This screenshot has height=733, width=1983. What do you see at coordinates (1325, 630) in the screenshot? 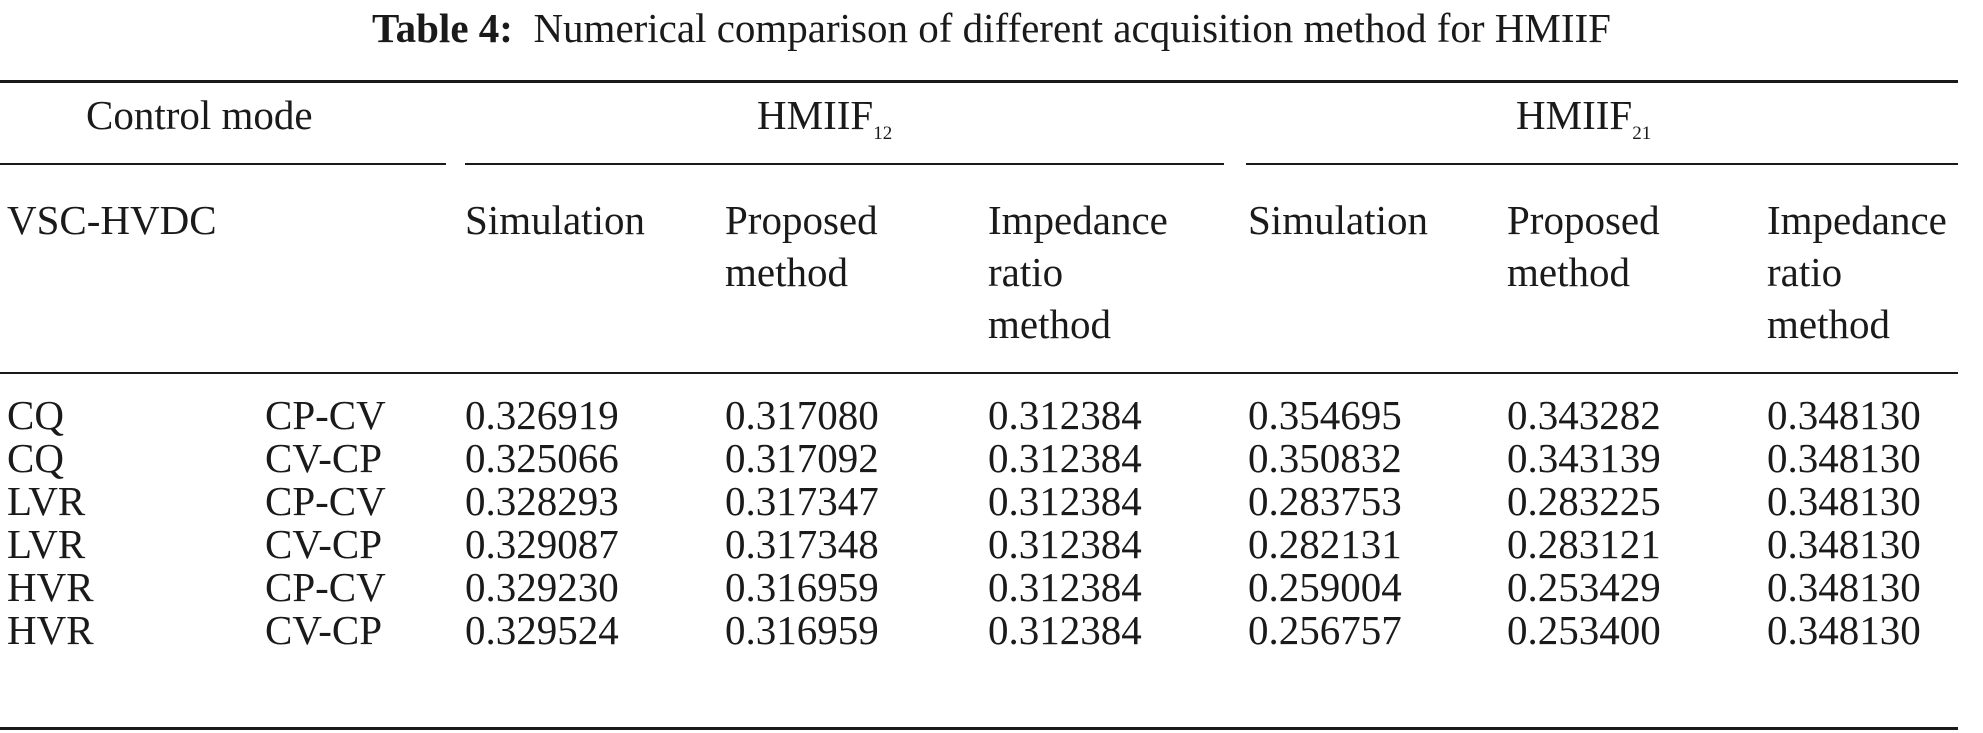
I see `value-cell: 0.256757` at bounding box center [1325, 630].